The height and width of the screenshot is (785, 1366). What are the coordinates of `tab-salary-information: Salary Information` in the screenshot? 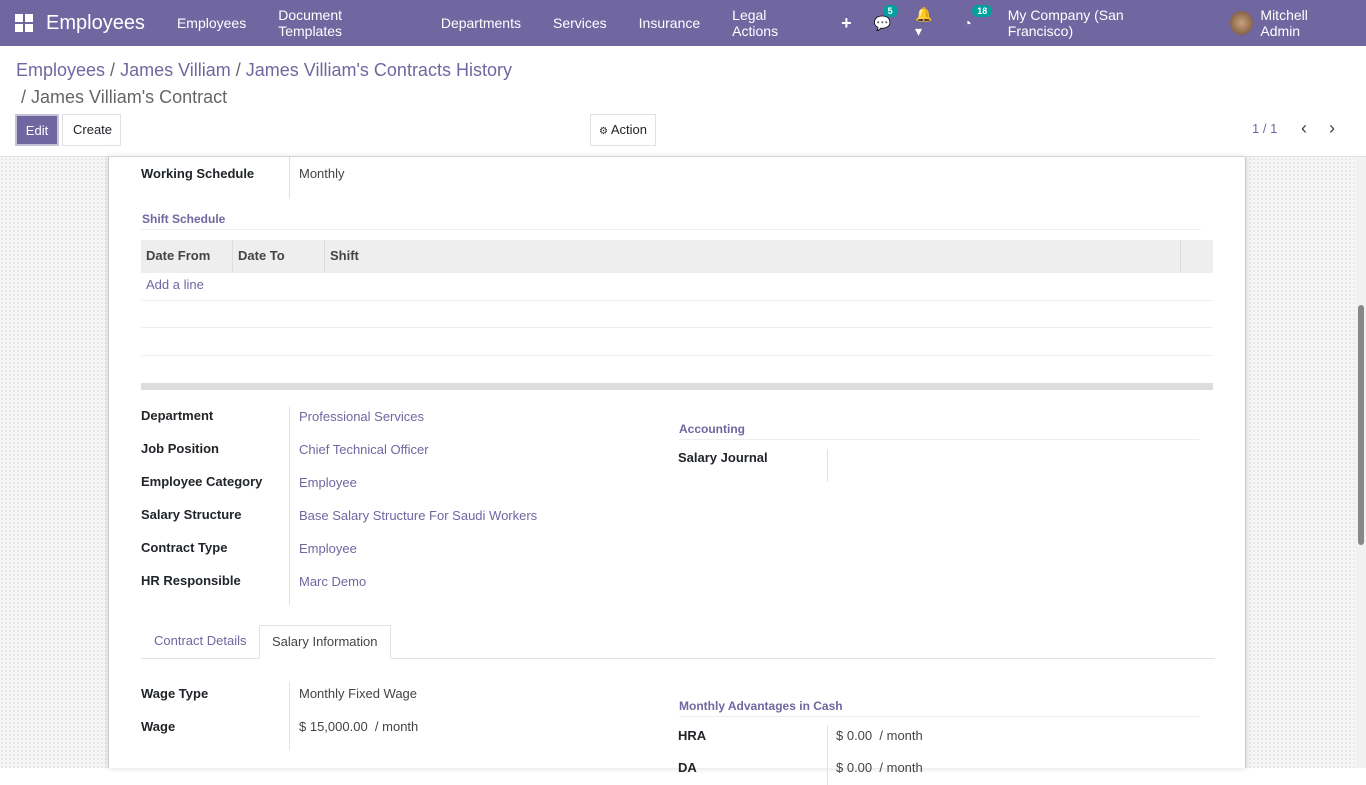 It's located at (325, 642).